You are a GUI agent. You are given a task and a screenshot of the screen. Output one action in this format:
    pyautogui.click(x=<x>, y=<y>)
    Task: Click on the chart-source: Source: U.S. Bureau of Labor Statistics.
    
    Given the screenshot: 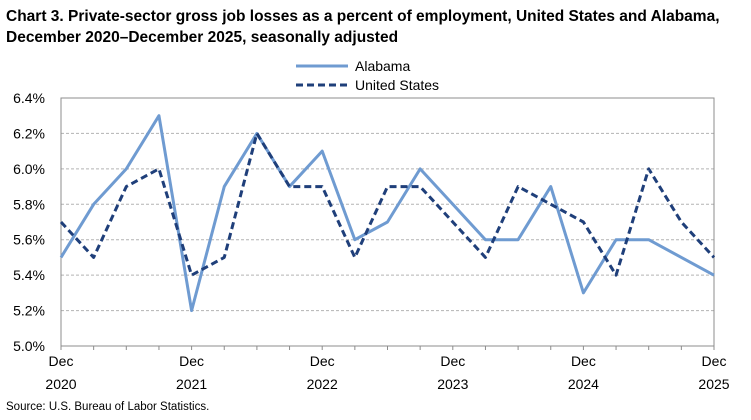 What is the action you would take?
    pyautogui.click(x=108, y=407)
    